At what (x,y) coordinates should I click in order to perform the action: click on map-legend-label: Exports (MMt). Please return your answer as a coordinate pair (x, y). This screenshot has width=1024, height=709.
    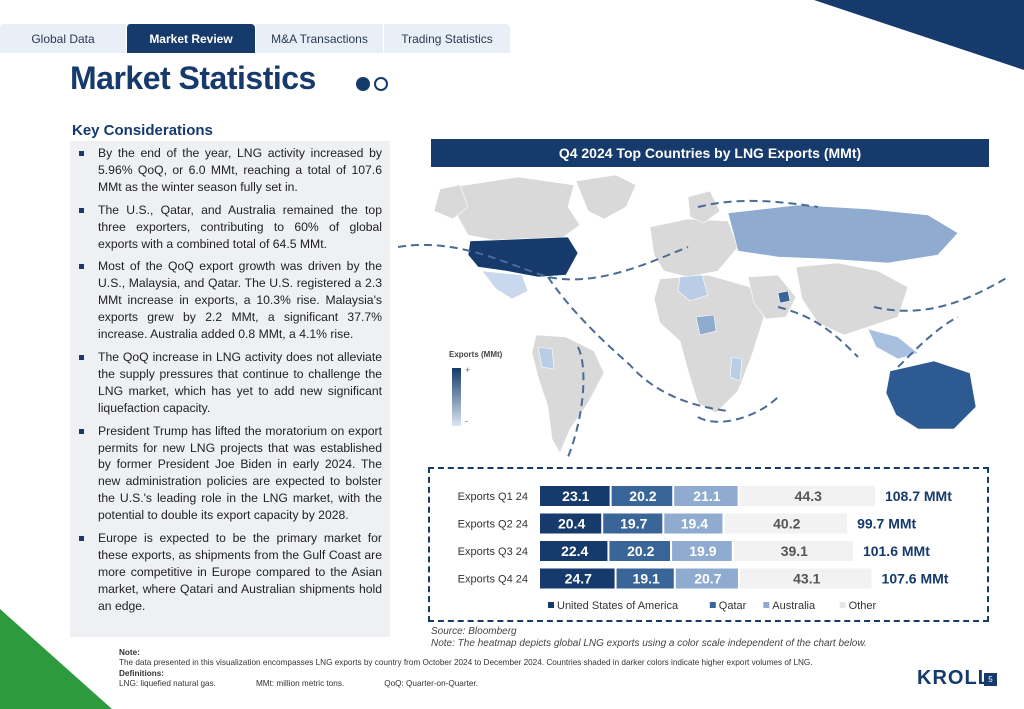
    Looking at the image, I should click on (476, 354).